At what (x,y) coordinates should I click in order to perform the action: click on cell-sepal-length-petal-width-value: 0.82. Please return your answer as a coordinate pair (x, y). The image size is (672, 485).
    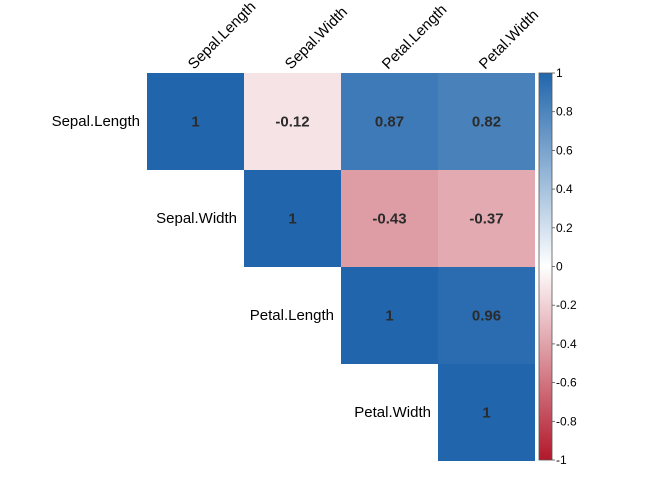
    Looking at the image, I should click on (486, 122).